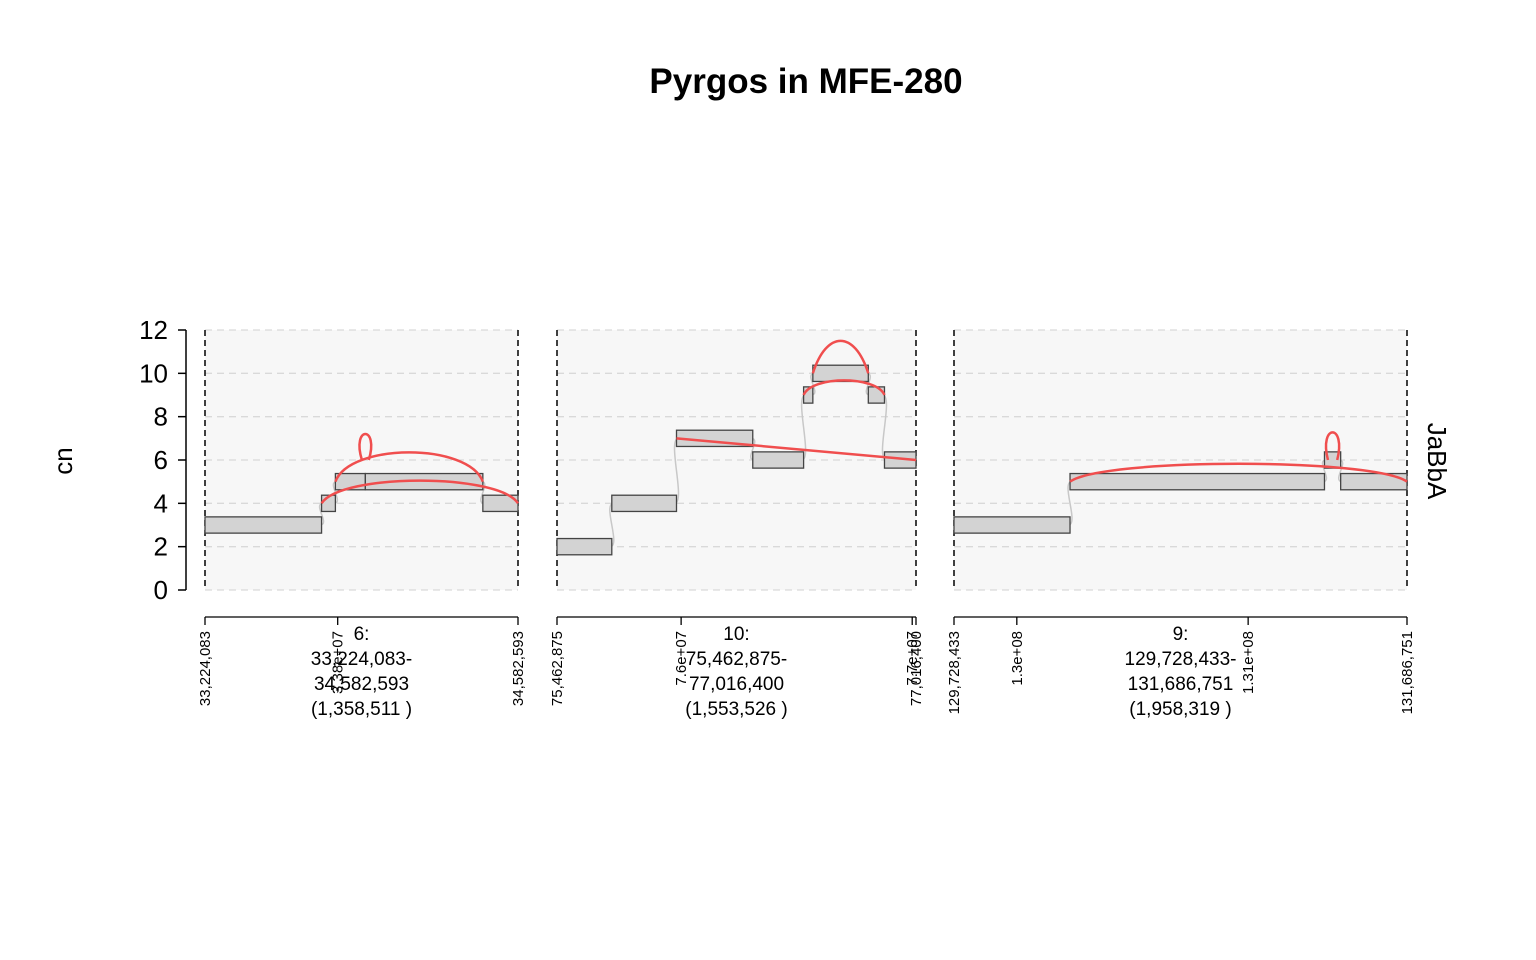 The image size is (1536, 960). What do you see at coordinates (361, 684) in the screenshot?
I see `window-range-label: 34,582,593` at bounding box center [361, 684].